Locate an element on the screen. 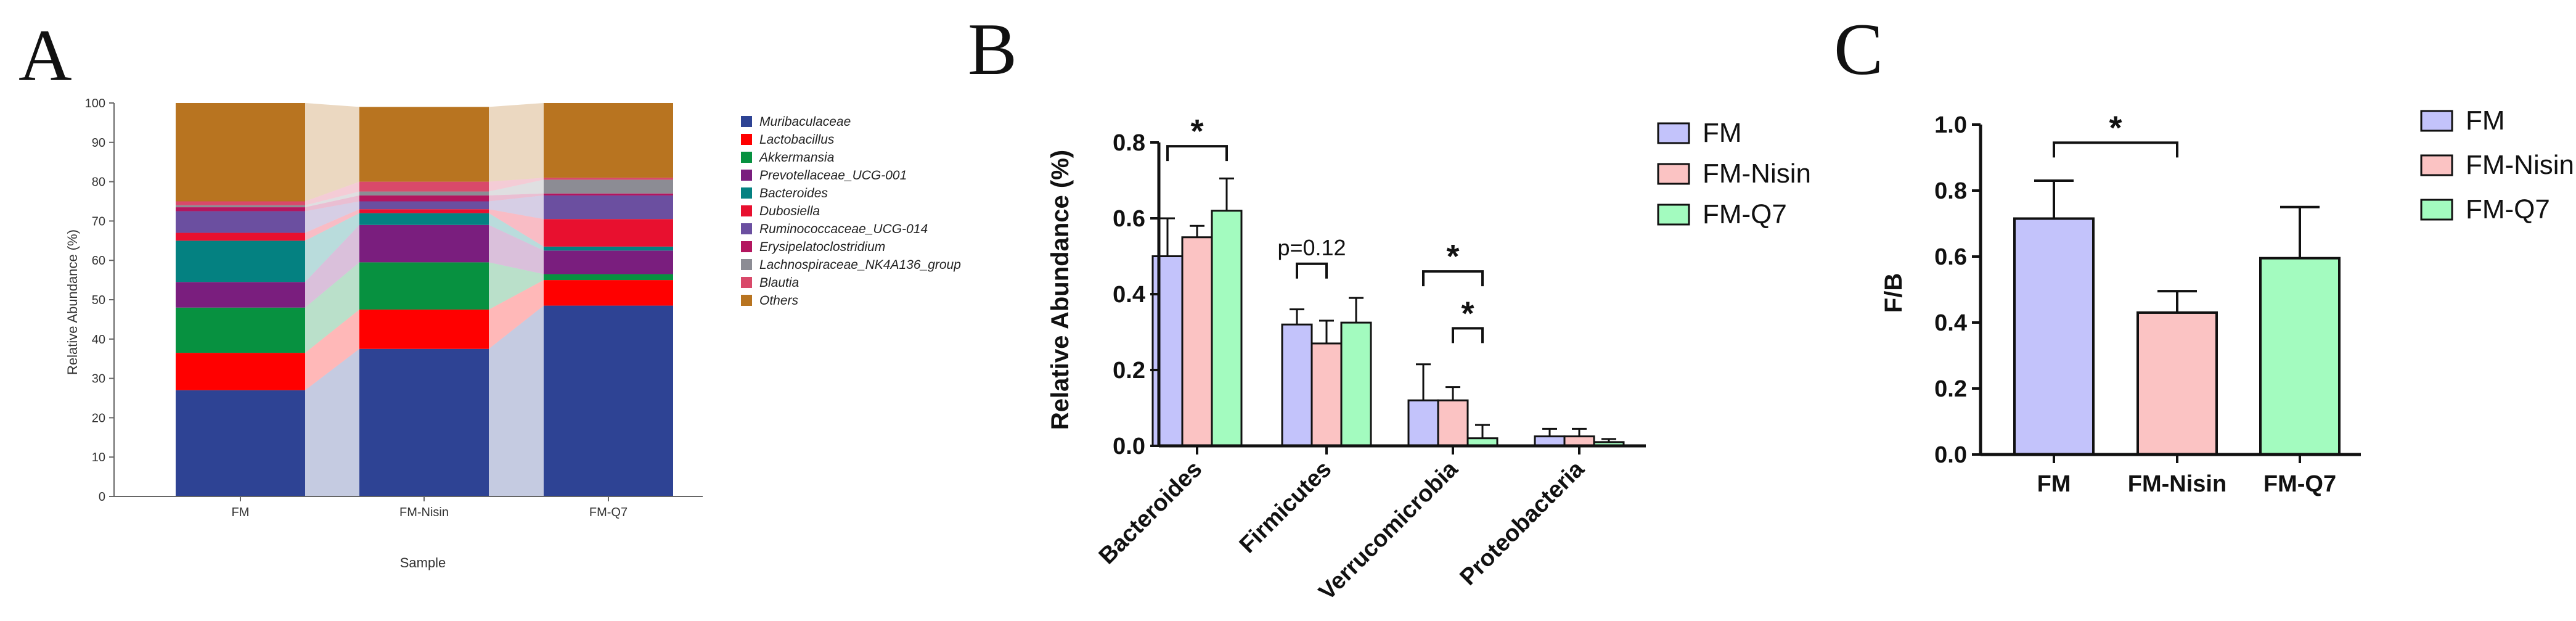 Image resolution: width=2576 pixels, height=621 pixels. panel-label-c: C is located at coordinates (1858, 49).